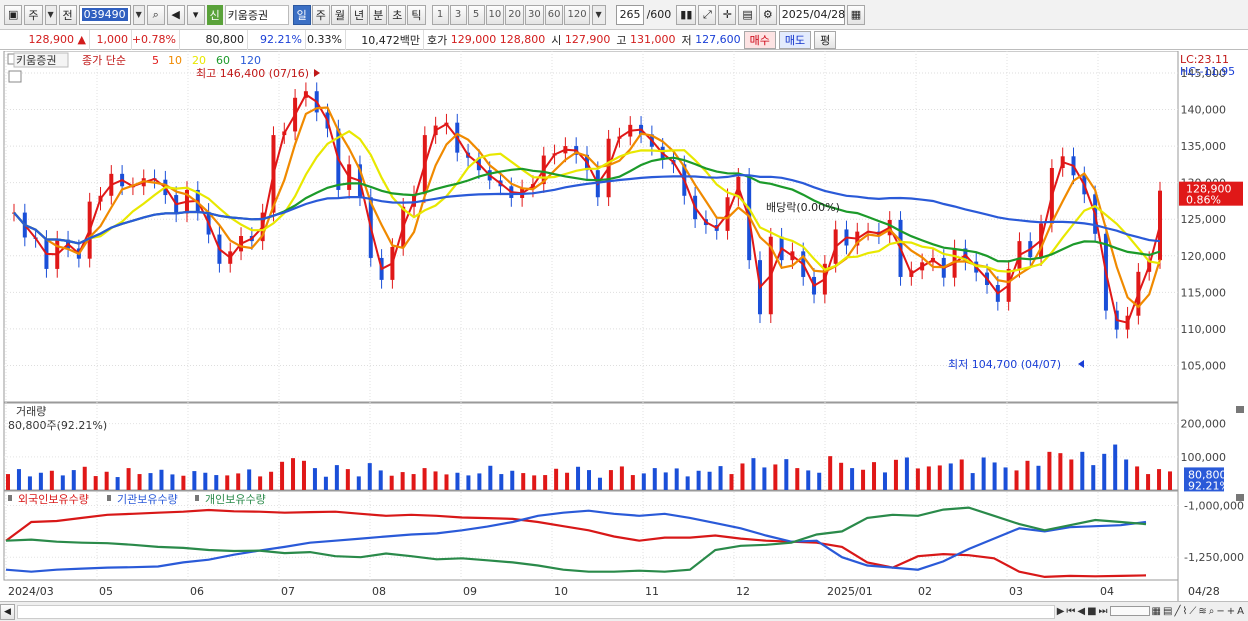  Describe the element at coordinates (147, 499) in the screenshot. I see `holdings-legend-1: 기관보유수량` at that location.